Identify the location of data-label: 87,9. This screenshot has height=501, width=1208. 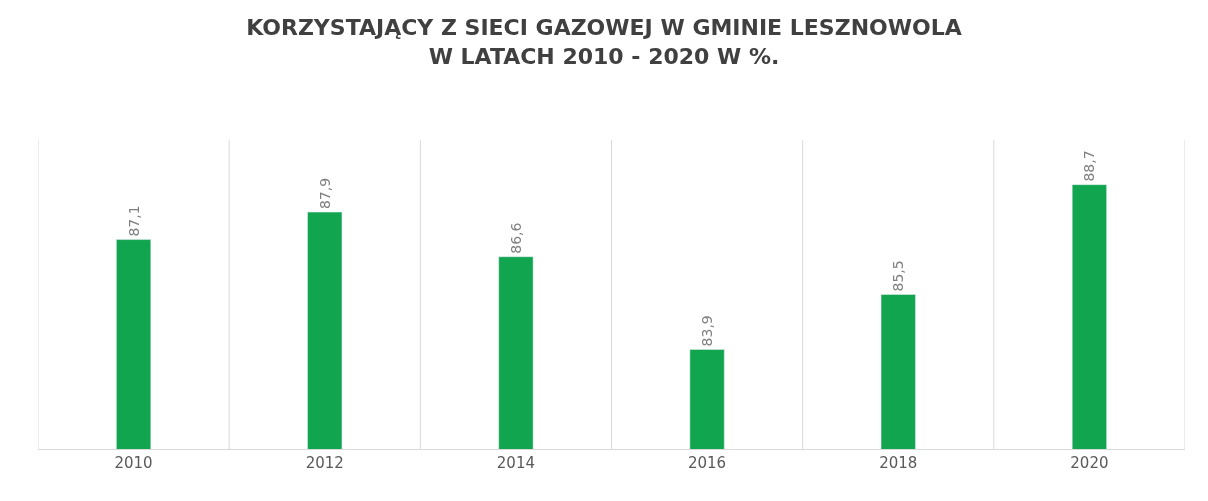
(324, 193).